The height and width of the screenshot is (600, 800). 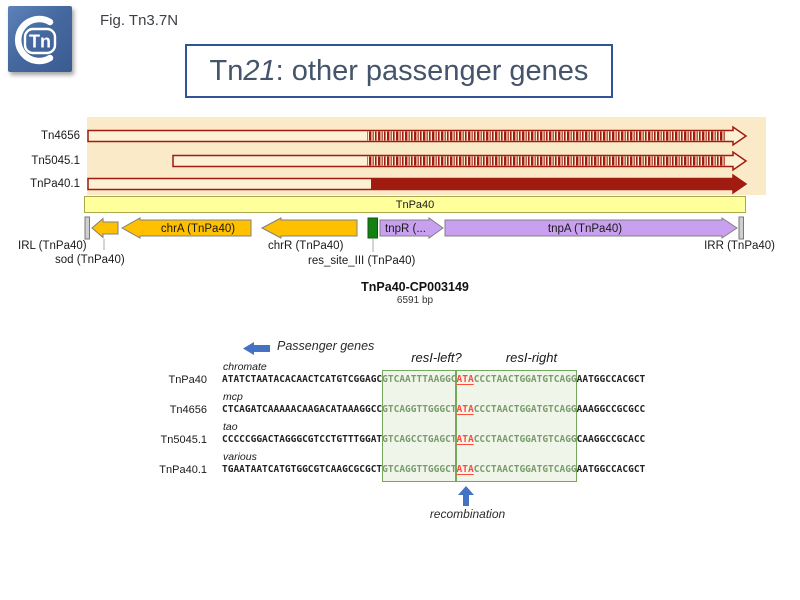 I want to click on track-arrow-tn4656, so click(x=417, y=136).